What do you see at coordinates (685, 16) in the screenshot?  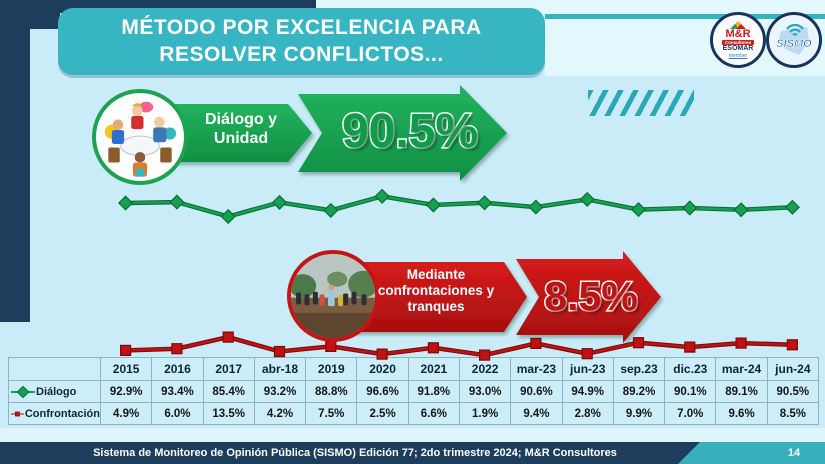 I see `header-teal-line` at bounding box center [685, 16].